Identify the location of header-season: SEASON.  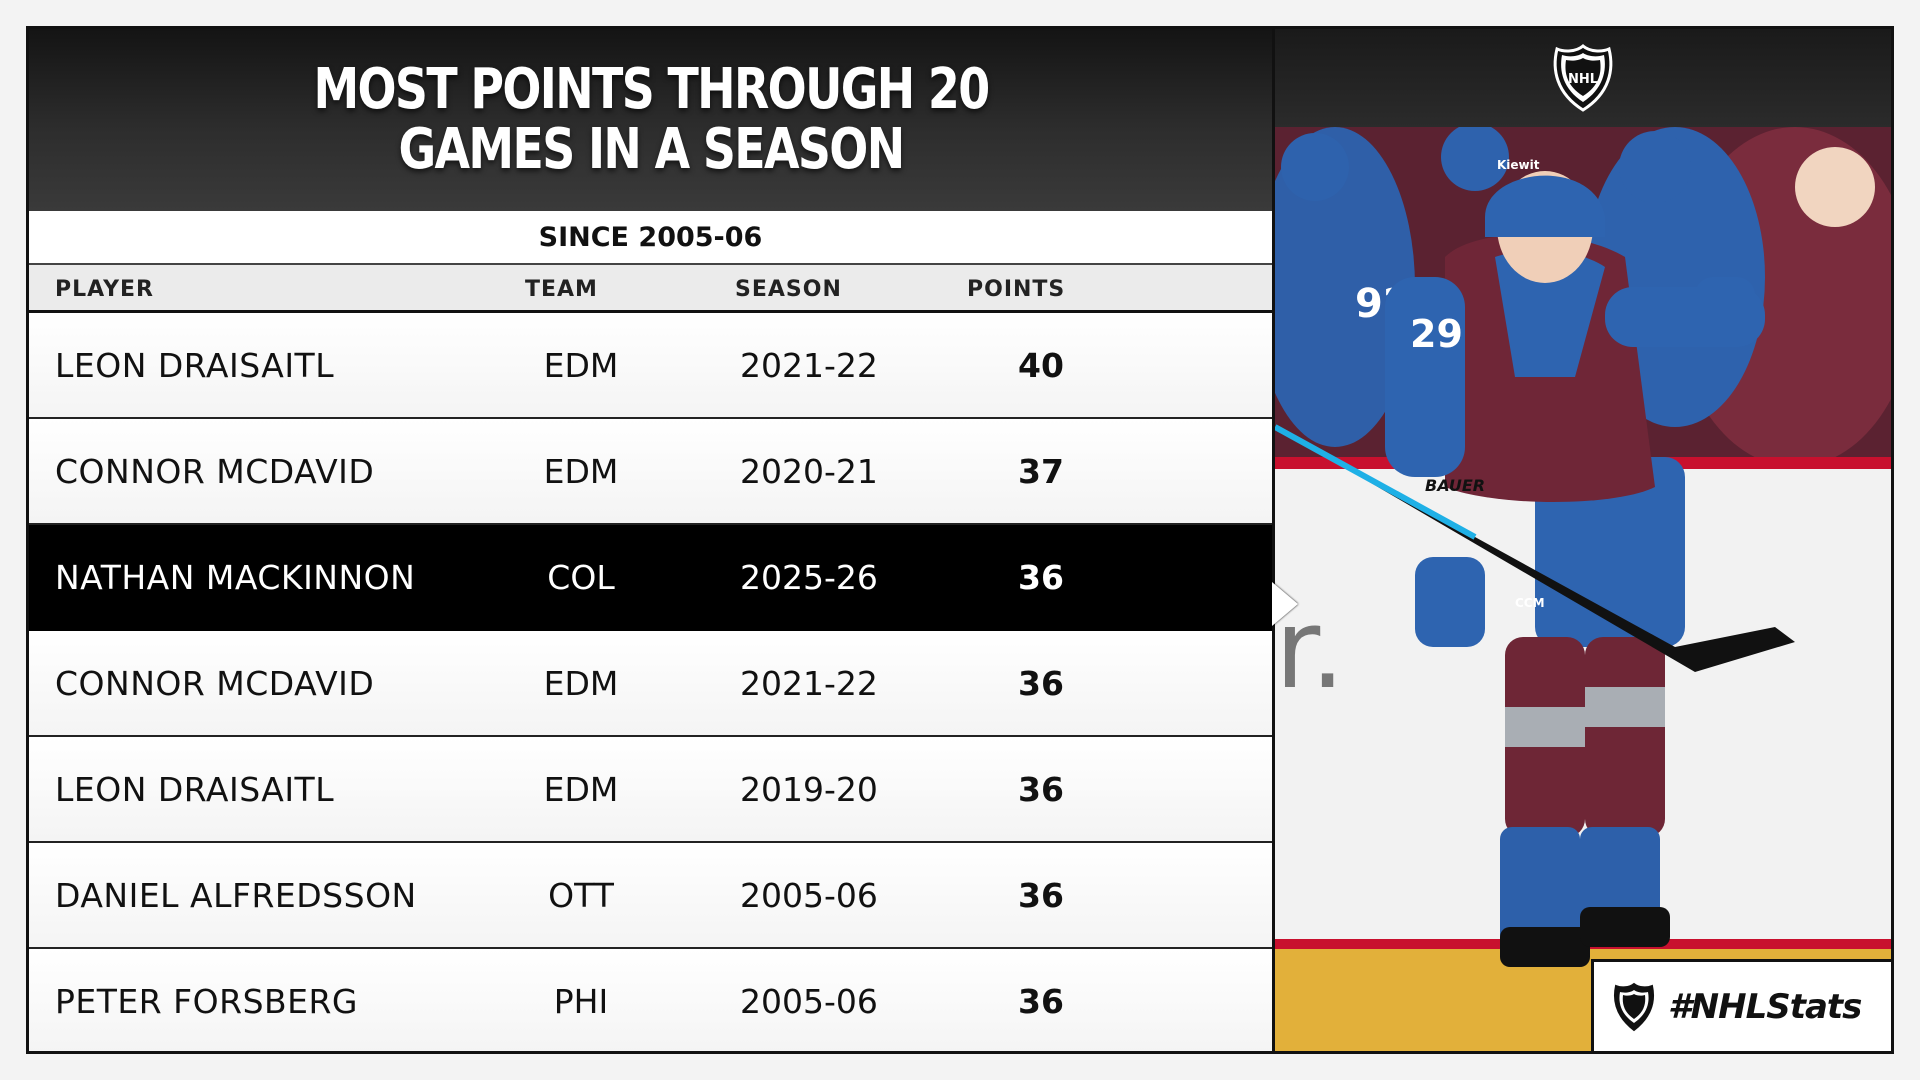
(788, 289).